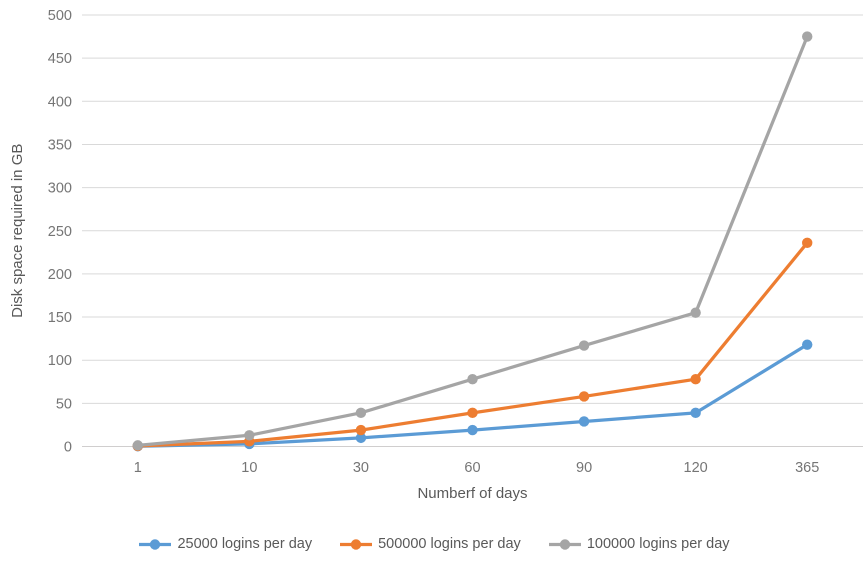 This screenshot has width=868, height=567. I want to click on legend-item: 100000 logins per day, so click(639, 544).